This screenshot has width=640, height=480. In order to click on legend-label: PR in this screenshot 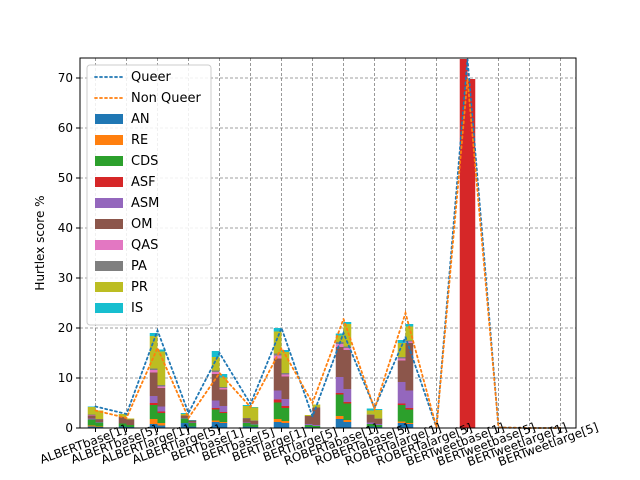, I will do `click(139, 287)`.